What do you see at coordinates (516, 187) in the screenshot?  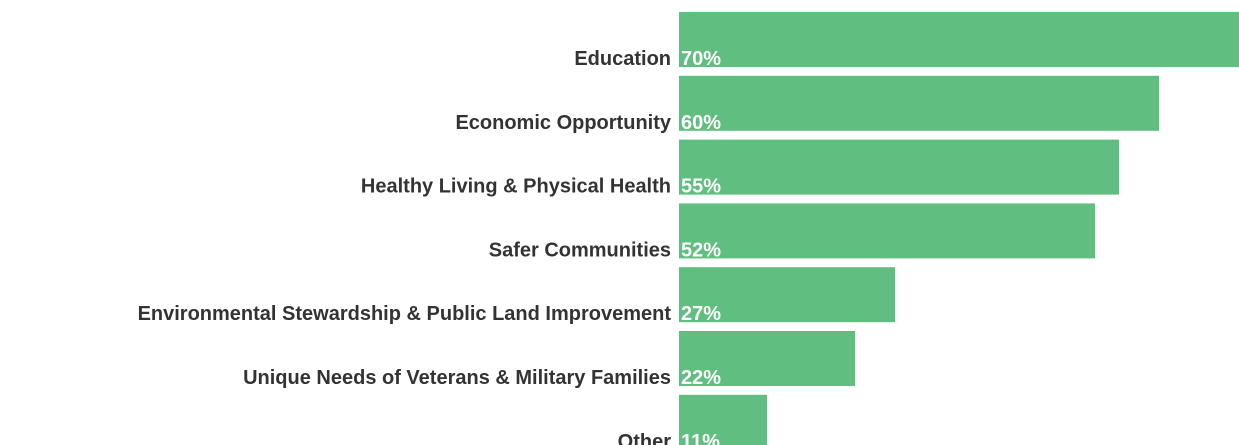 I see `category-label: Healthy Living & Physical Health` at bounding box center [516, 187].